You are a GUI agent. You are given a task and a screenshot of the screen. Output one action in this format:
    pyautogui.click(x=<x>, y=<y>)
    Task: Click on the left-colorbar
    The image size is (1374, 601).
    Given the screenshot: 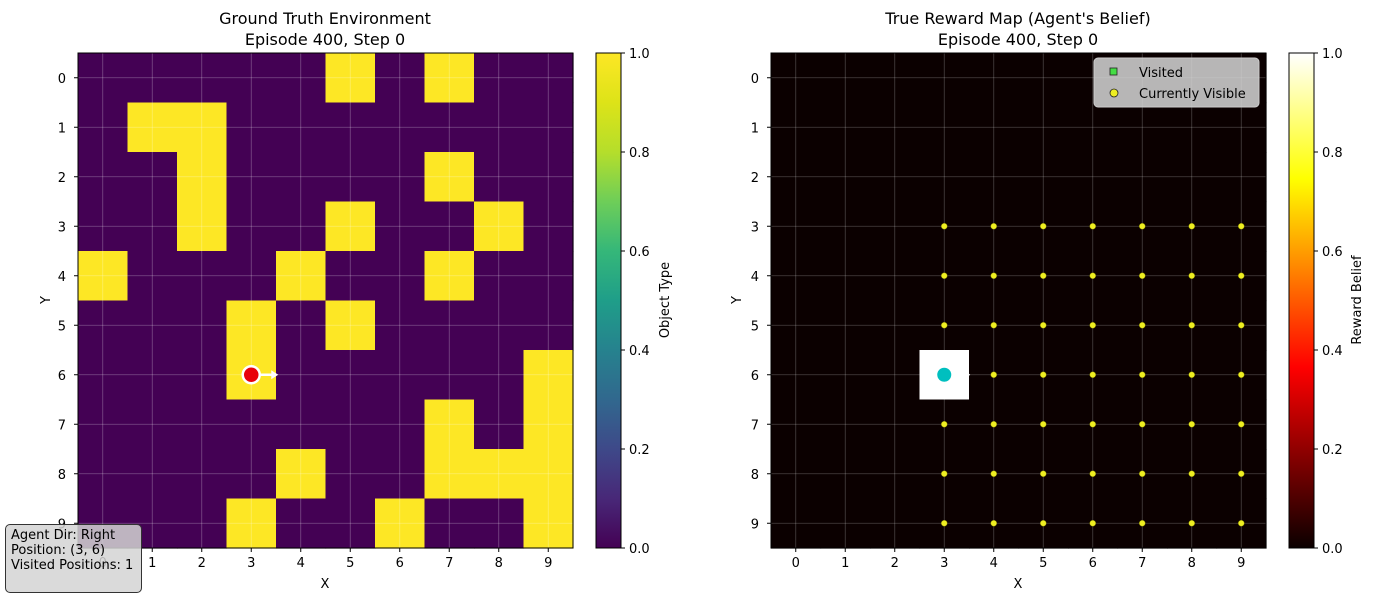 What is the action you would take?
    pyautogui.click(x=608, y=300)
    